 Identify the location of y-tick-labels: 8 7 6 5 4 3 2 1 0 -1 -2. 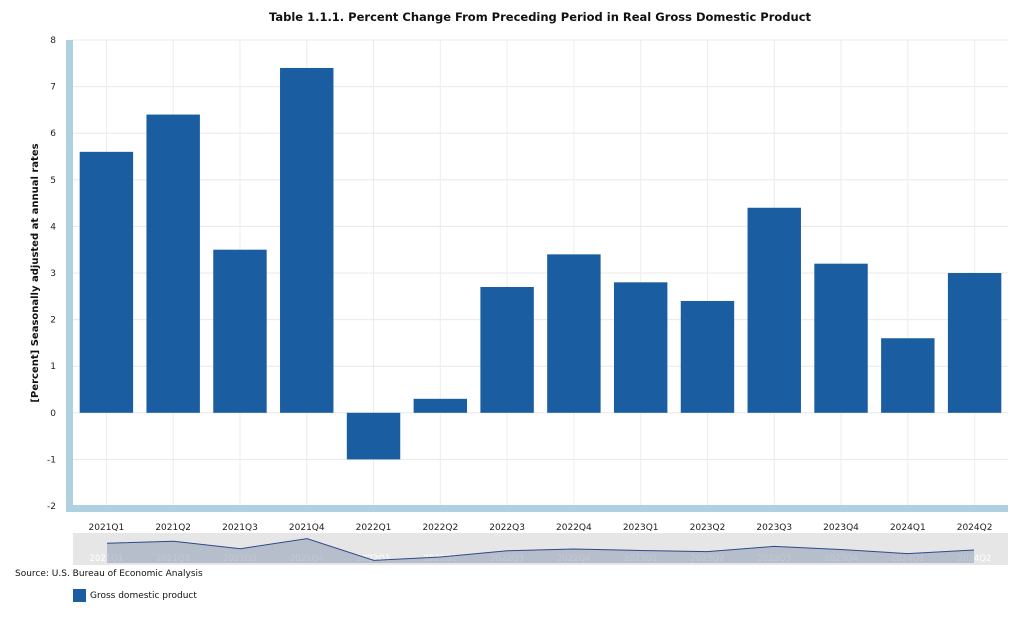
(51, 274).